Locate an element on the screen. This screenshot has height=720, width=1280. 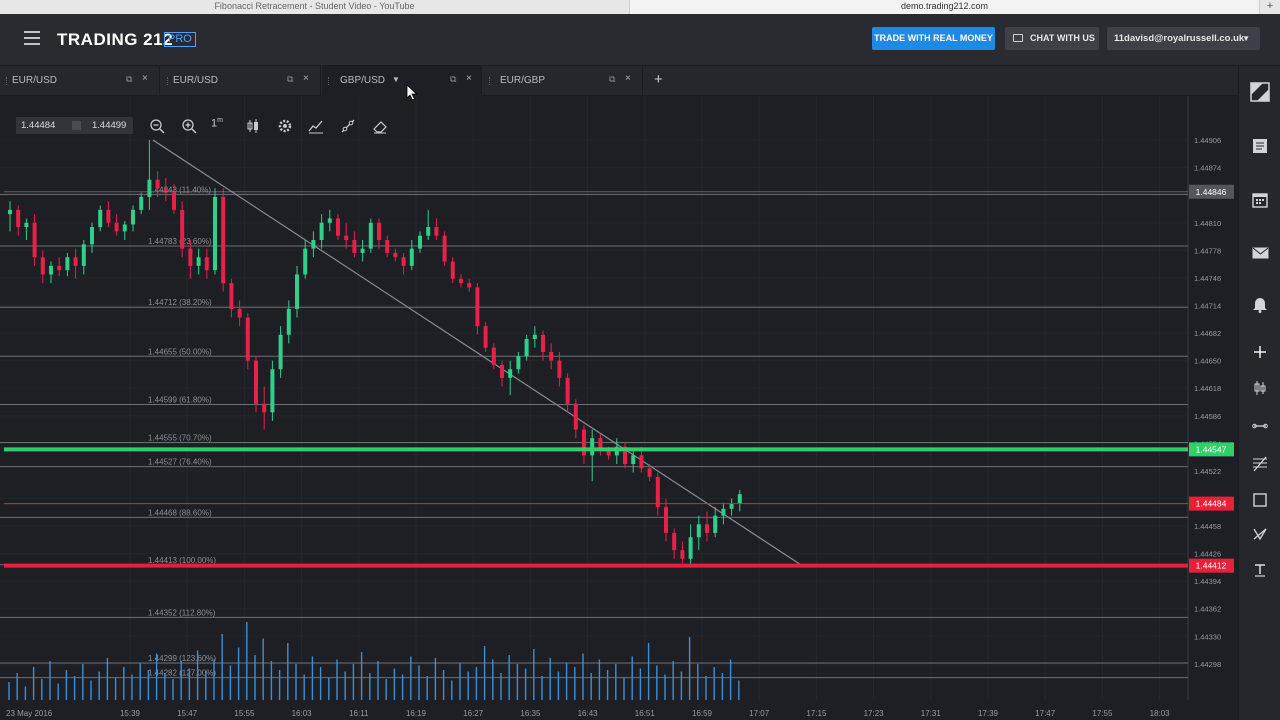
sidebar-text-tool is located at coordinates (1259, 570).